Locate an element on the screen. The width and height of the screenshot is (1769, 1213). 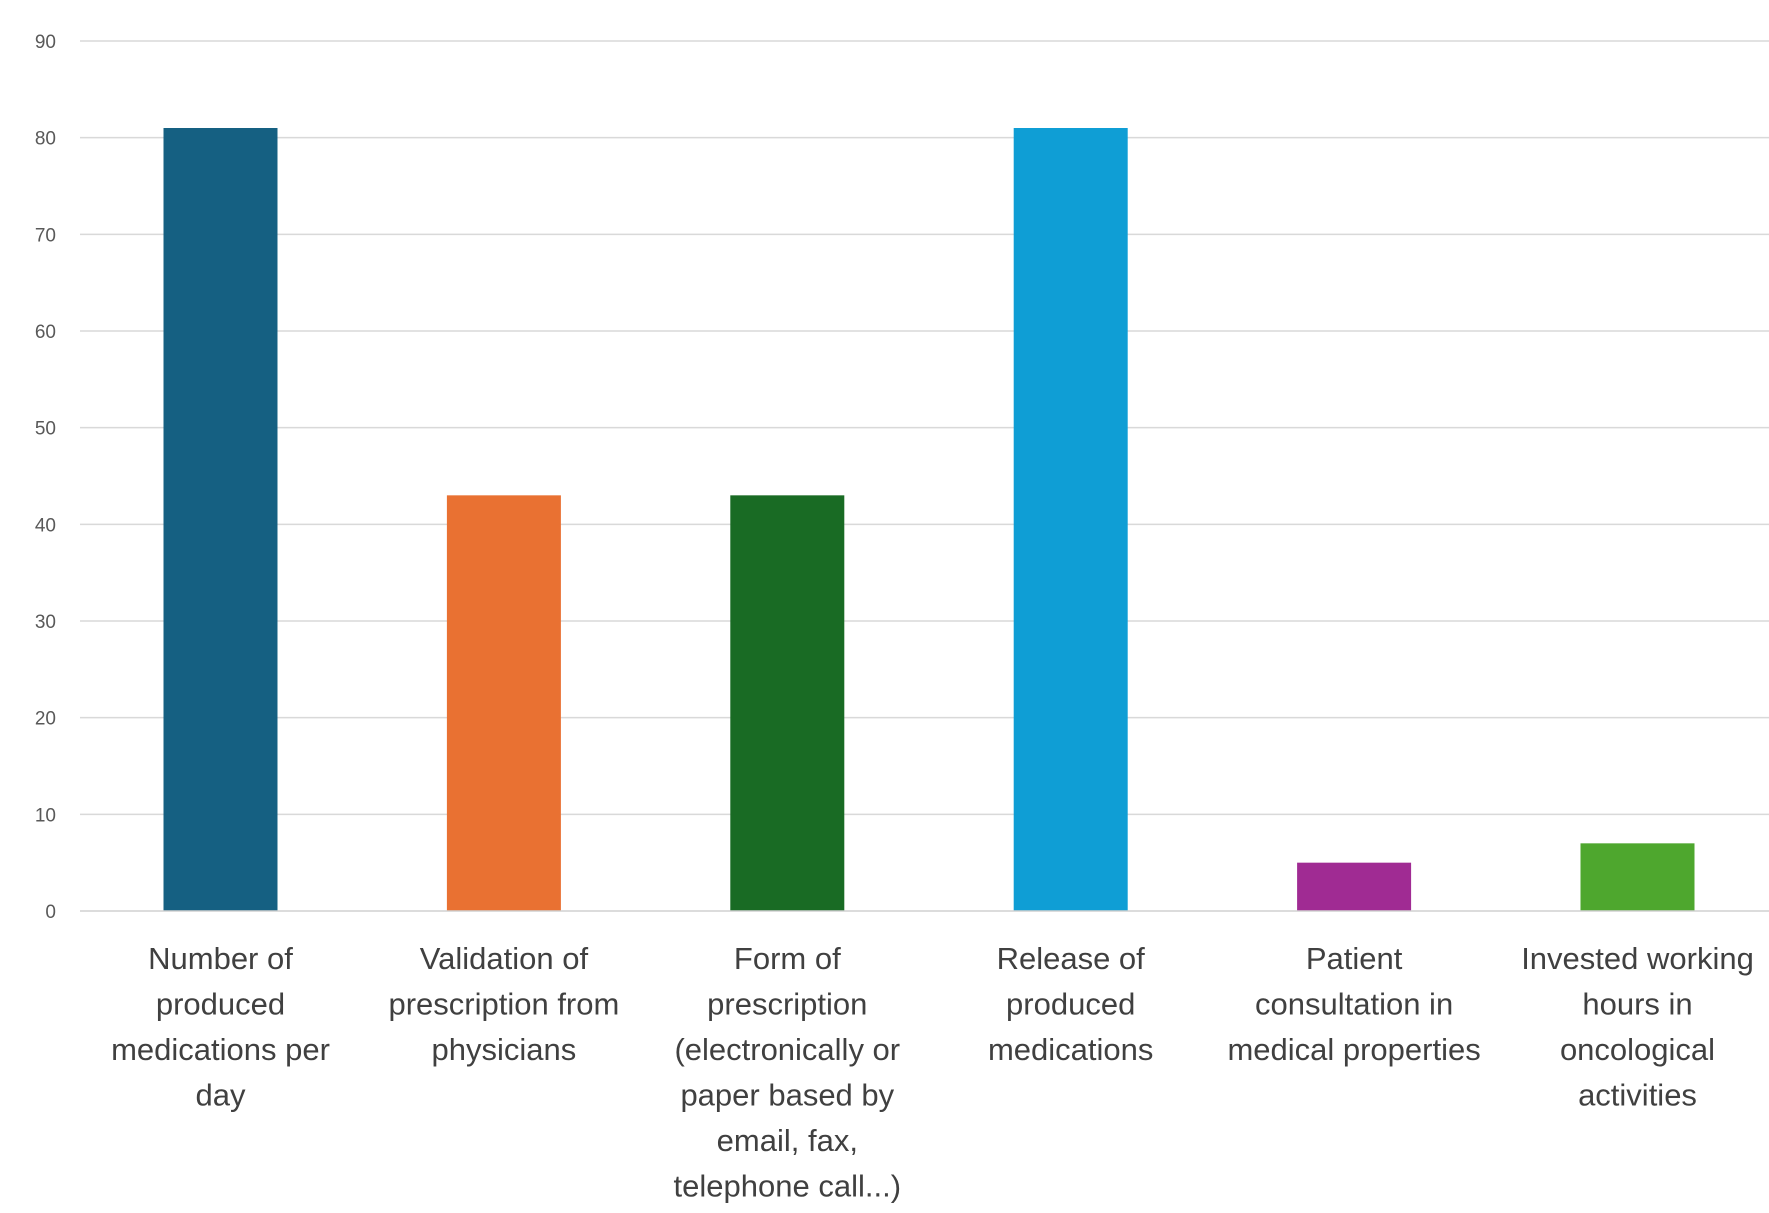
x-category-label: Number of produced medications per day is located at coordinates (220, 1027).